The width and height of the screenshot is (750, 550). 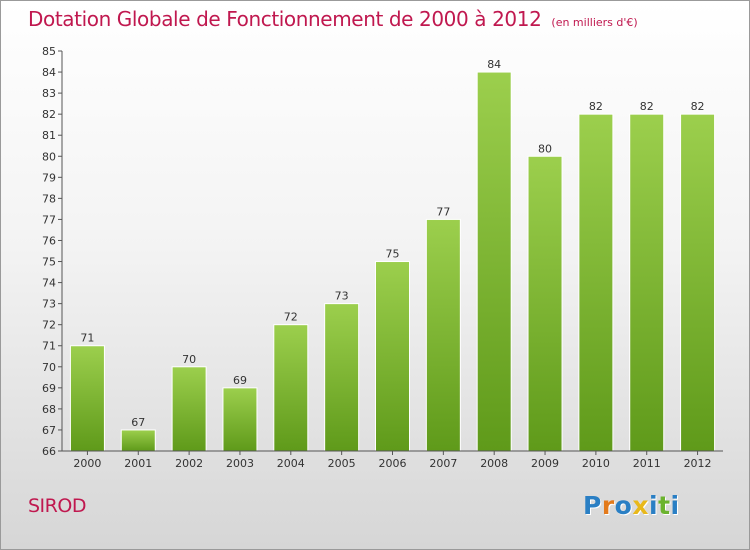 I want to click on x-tick-label: 2002, so click(x=189, y=463).